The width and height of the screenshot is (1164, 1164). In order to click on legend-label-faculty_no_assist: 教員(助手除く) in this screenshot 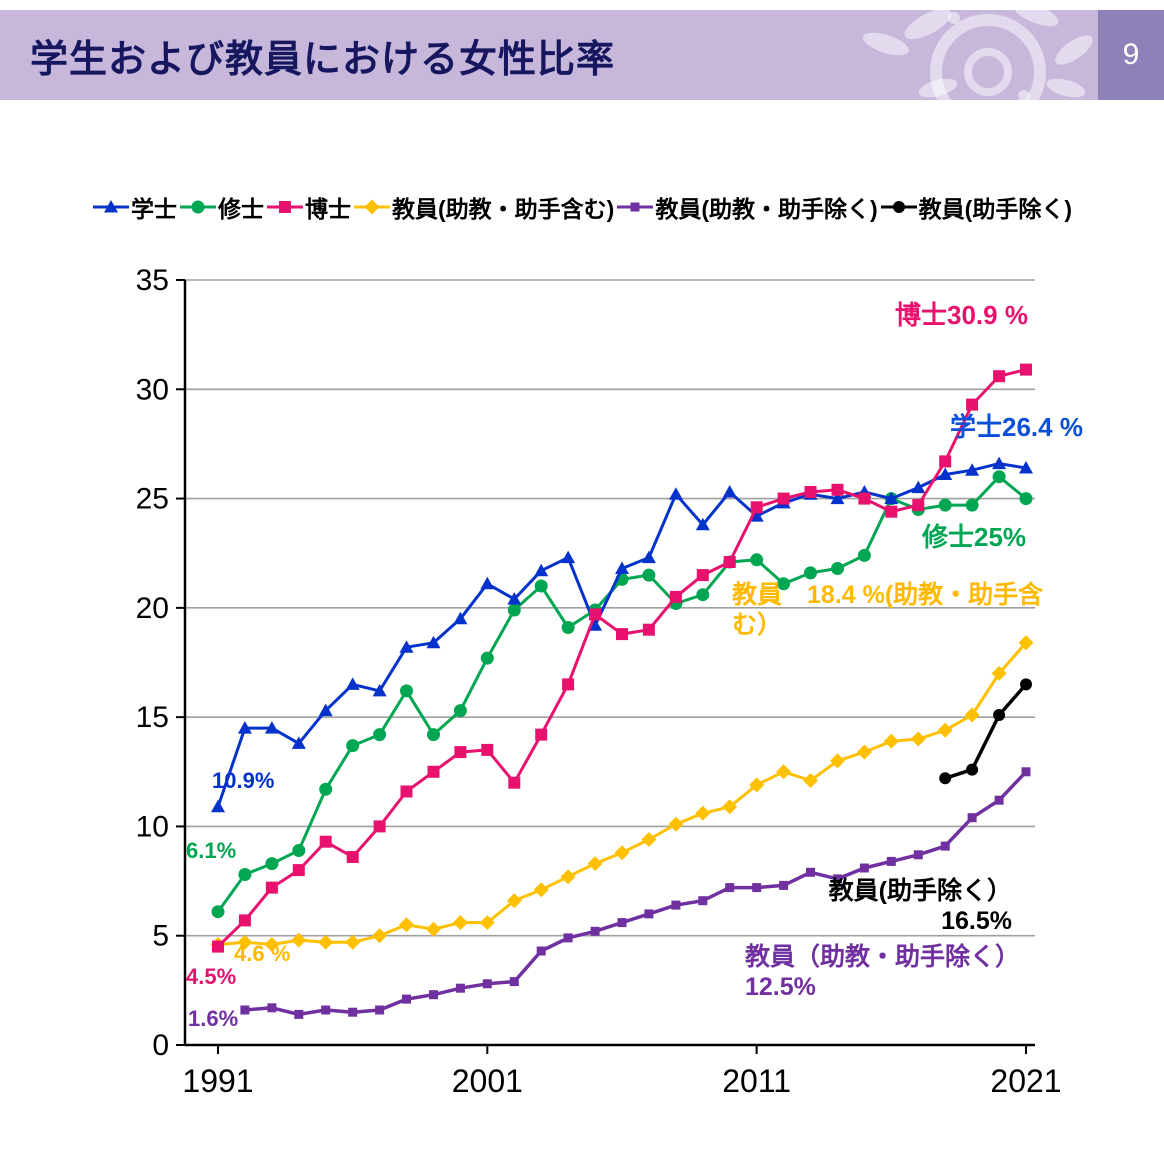, I will do `click(995, 209)`.